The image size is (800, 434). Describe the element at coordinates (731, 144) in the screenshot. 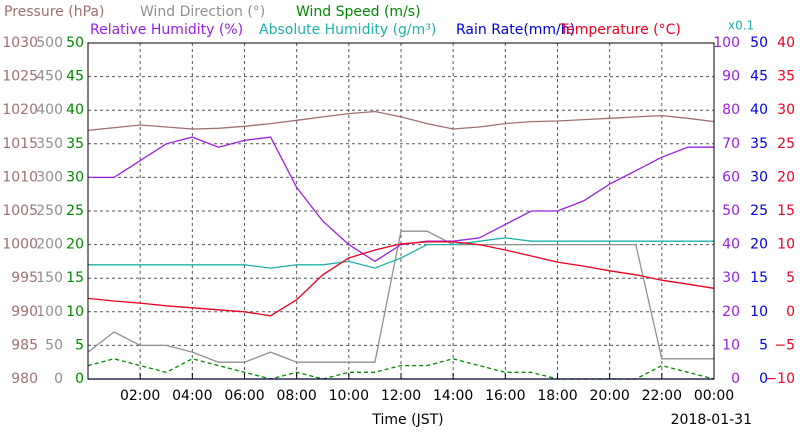

I see `y-tick-label: 70` at that location.